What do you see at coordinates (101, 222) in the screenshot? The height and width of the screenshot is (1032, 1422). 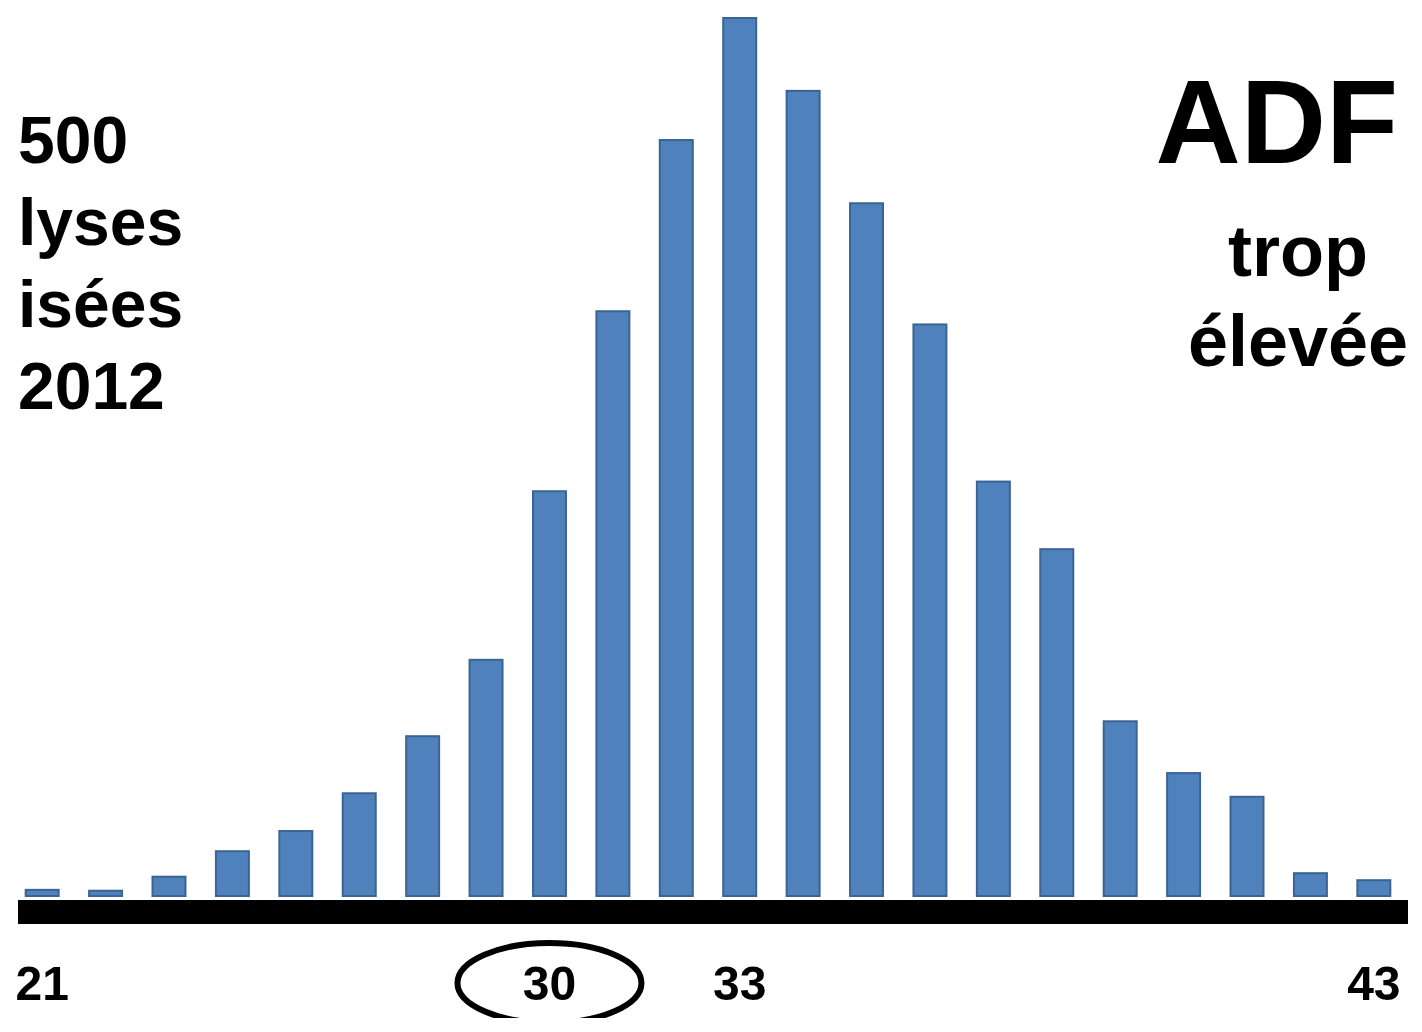 I see `annotation: lyses` at bounding box center [101, 222].